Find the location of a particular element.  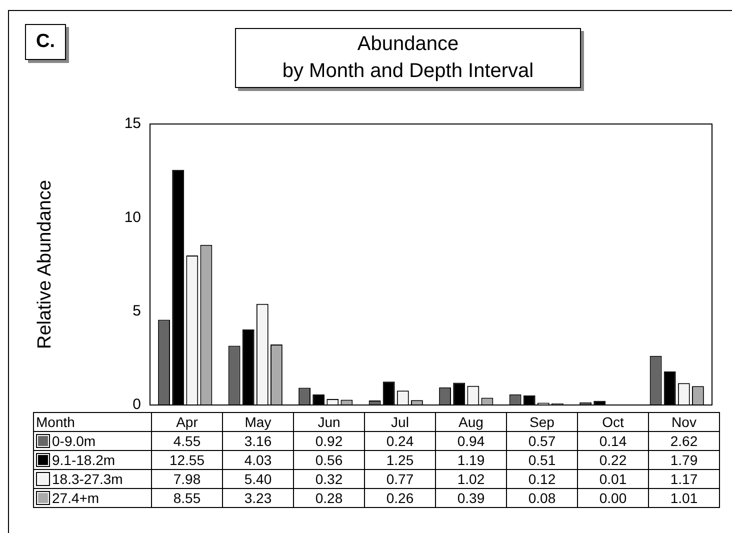

y-tick-label: 10 is located at coordinates (132, 217).